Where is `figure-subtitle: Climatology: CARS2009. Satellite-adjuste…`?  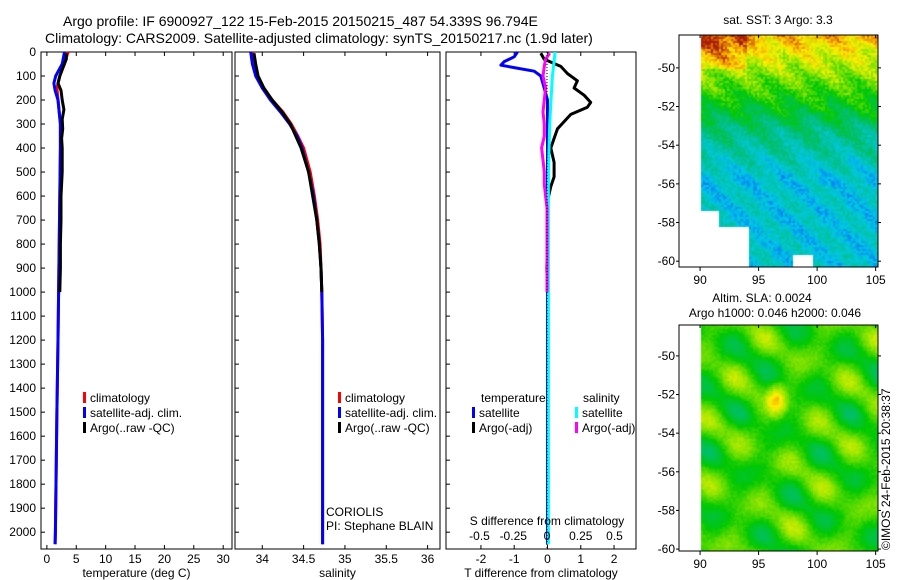 figure-subtitle: Climatology: CARS2009. Satellite-adjuste… is located at coordinates (319, 38).